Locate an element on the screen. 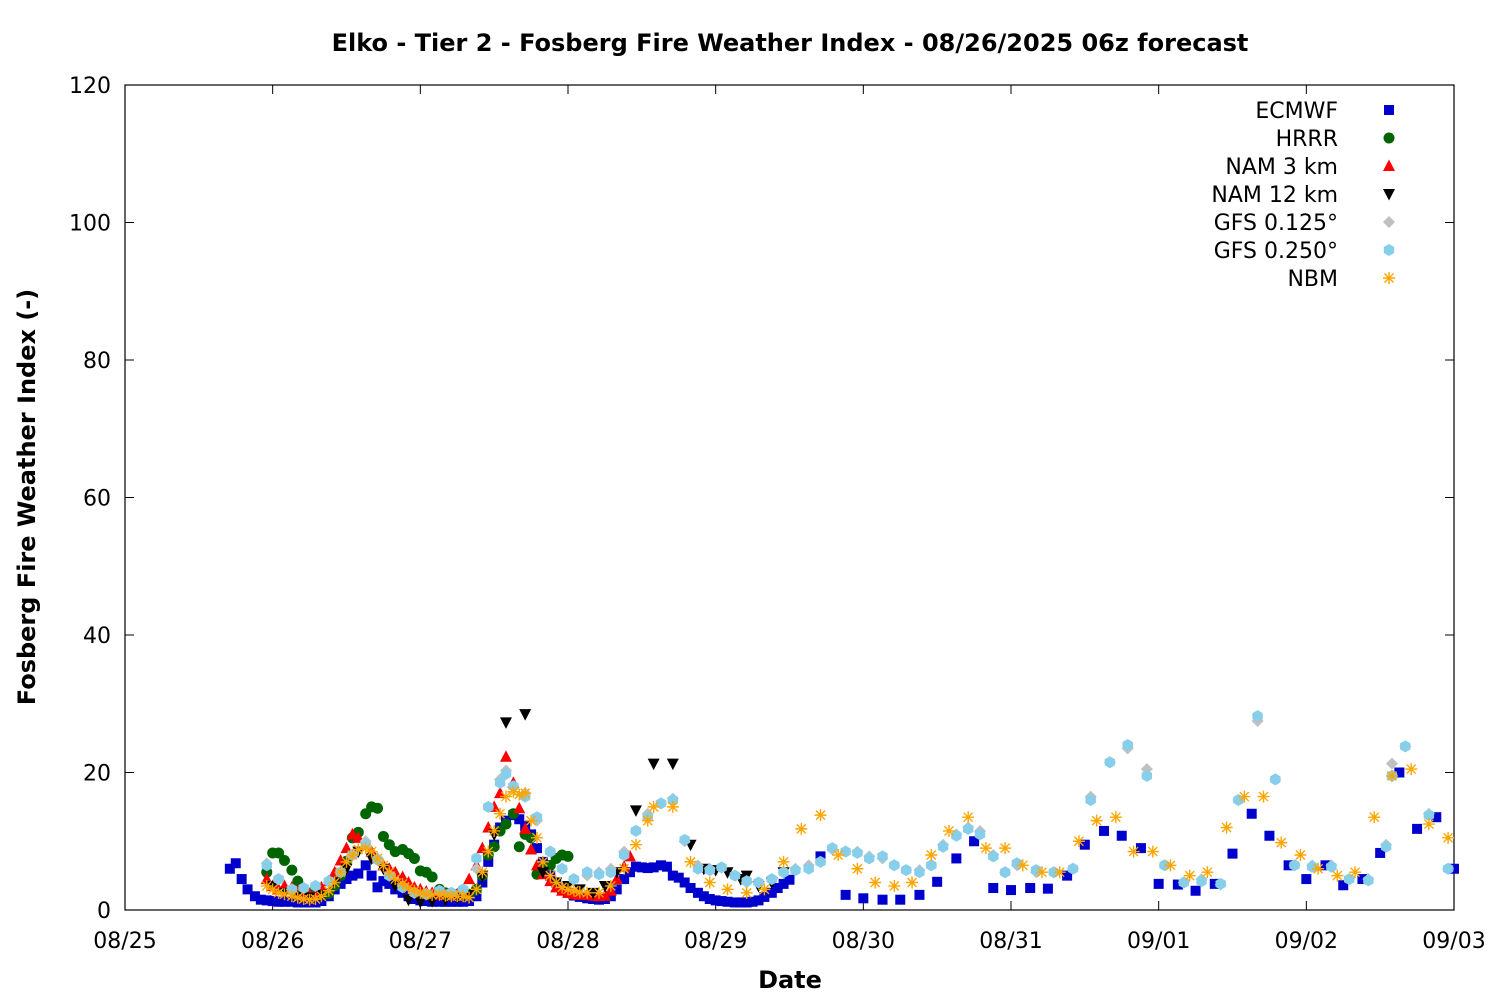  legend-label: GFS 0.250° is located at coordinates (1276, 251).